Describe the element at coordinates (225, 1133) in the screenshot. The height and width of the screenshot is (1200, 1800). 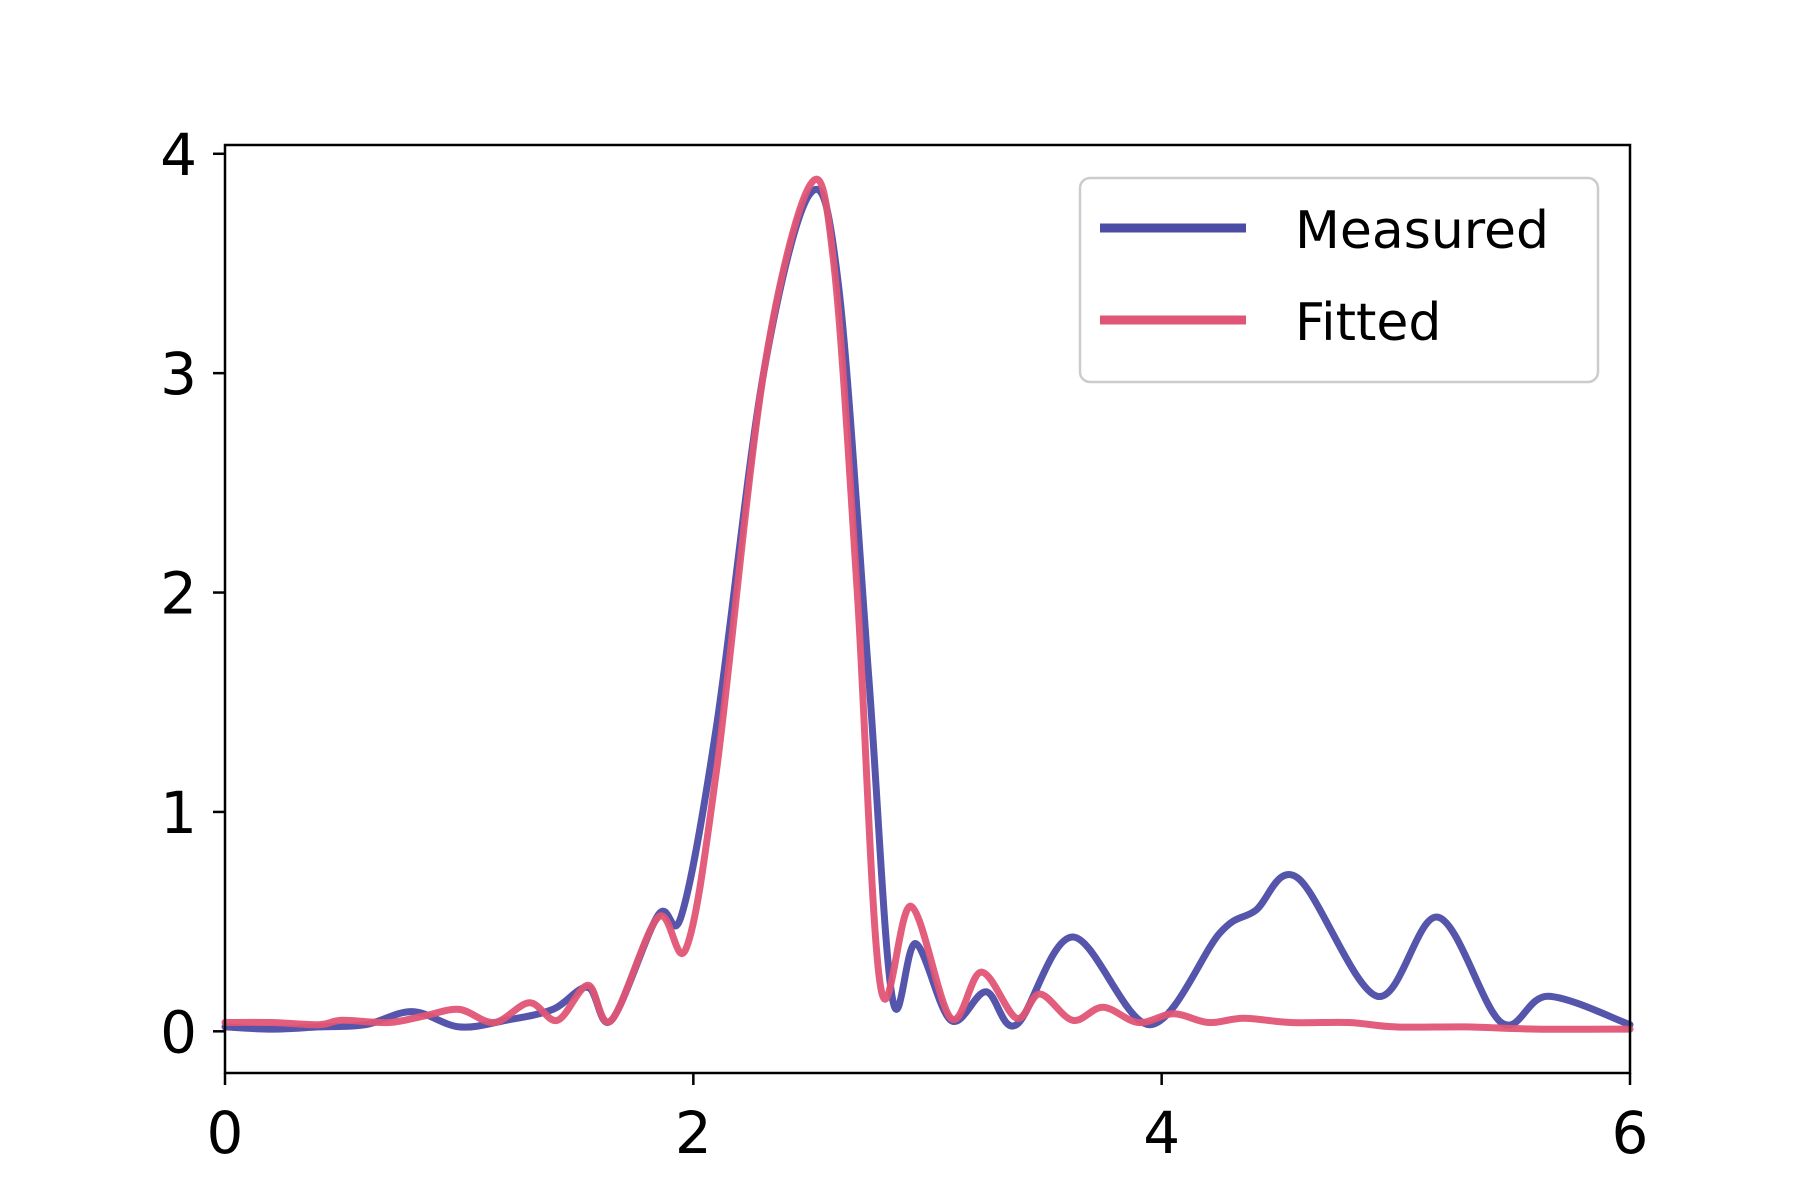
I see `x-tick-label: 0` at that location.